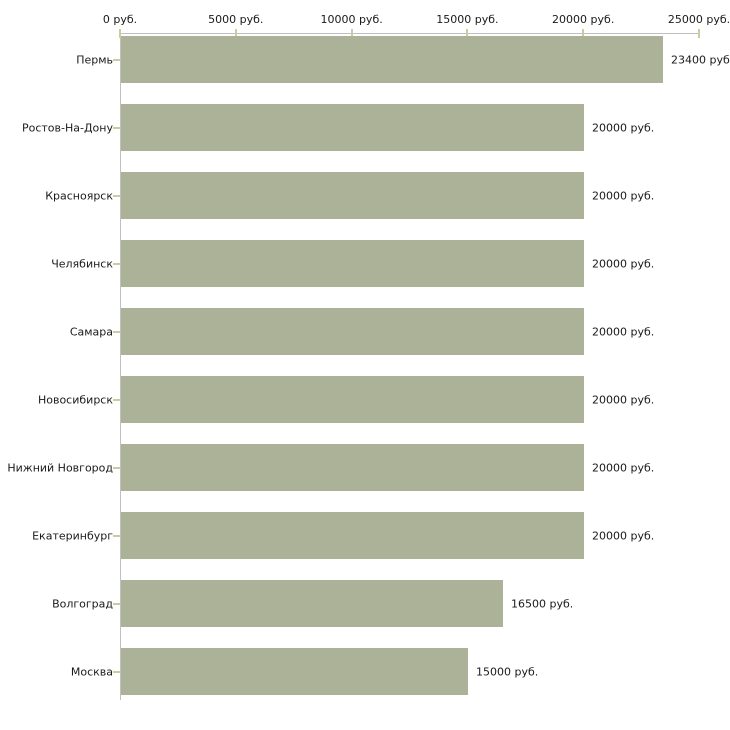 The height and width of the screenshot is (730, 730). I want to click on x-axis-line, so click(410, 33).